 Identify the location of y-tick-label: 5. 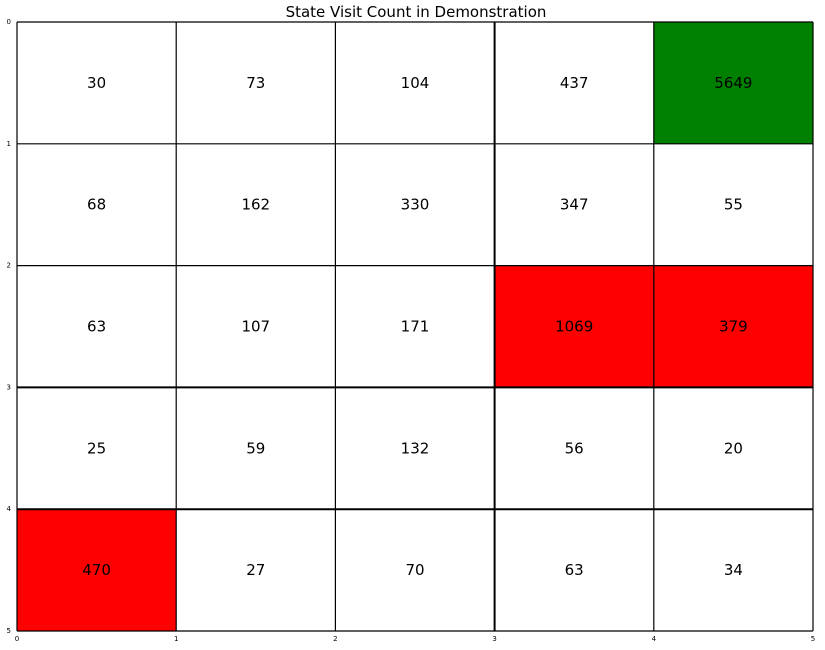
(9, 631).